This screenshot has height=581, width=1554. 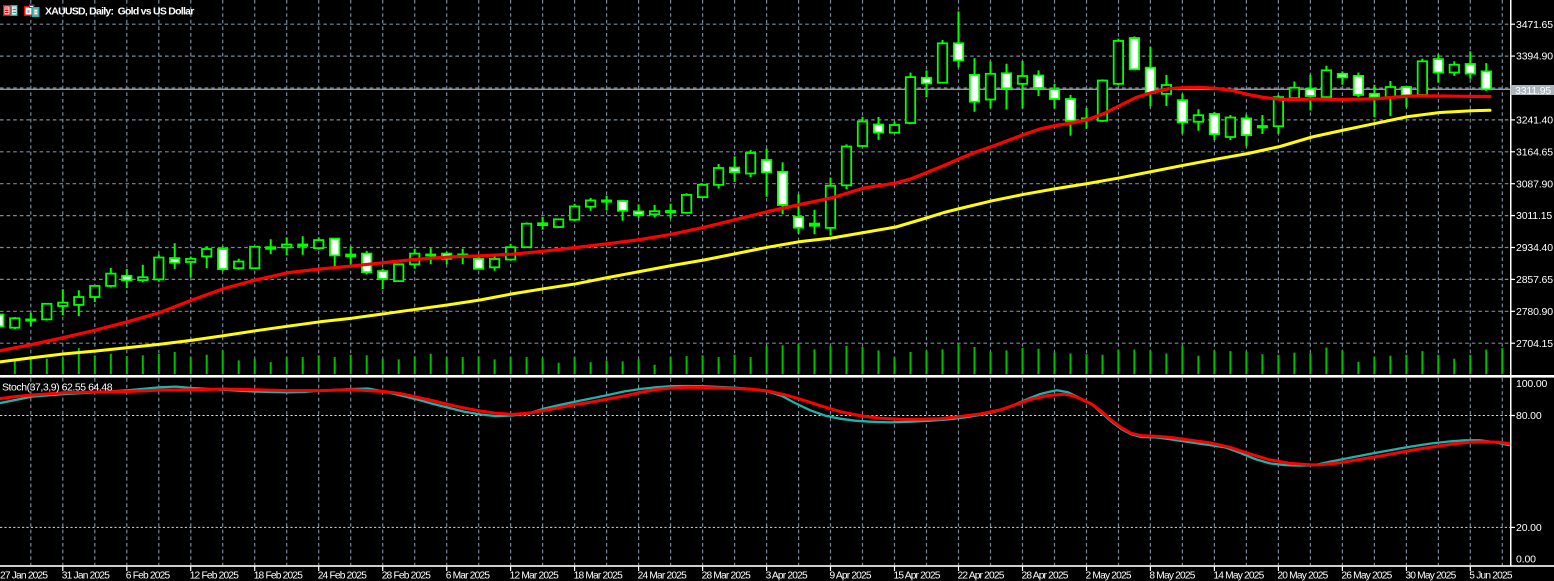 What do you see at coordinates (1302, 576) in the screenshot?
I see `svg-text: 20 May 2025` at bounding box center [1302, 576].